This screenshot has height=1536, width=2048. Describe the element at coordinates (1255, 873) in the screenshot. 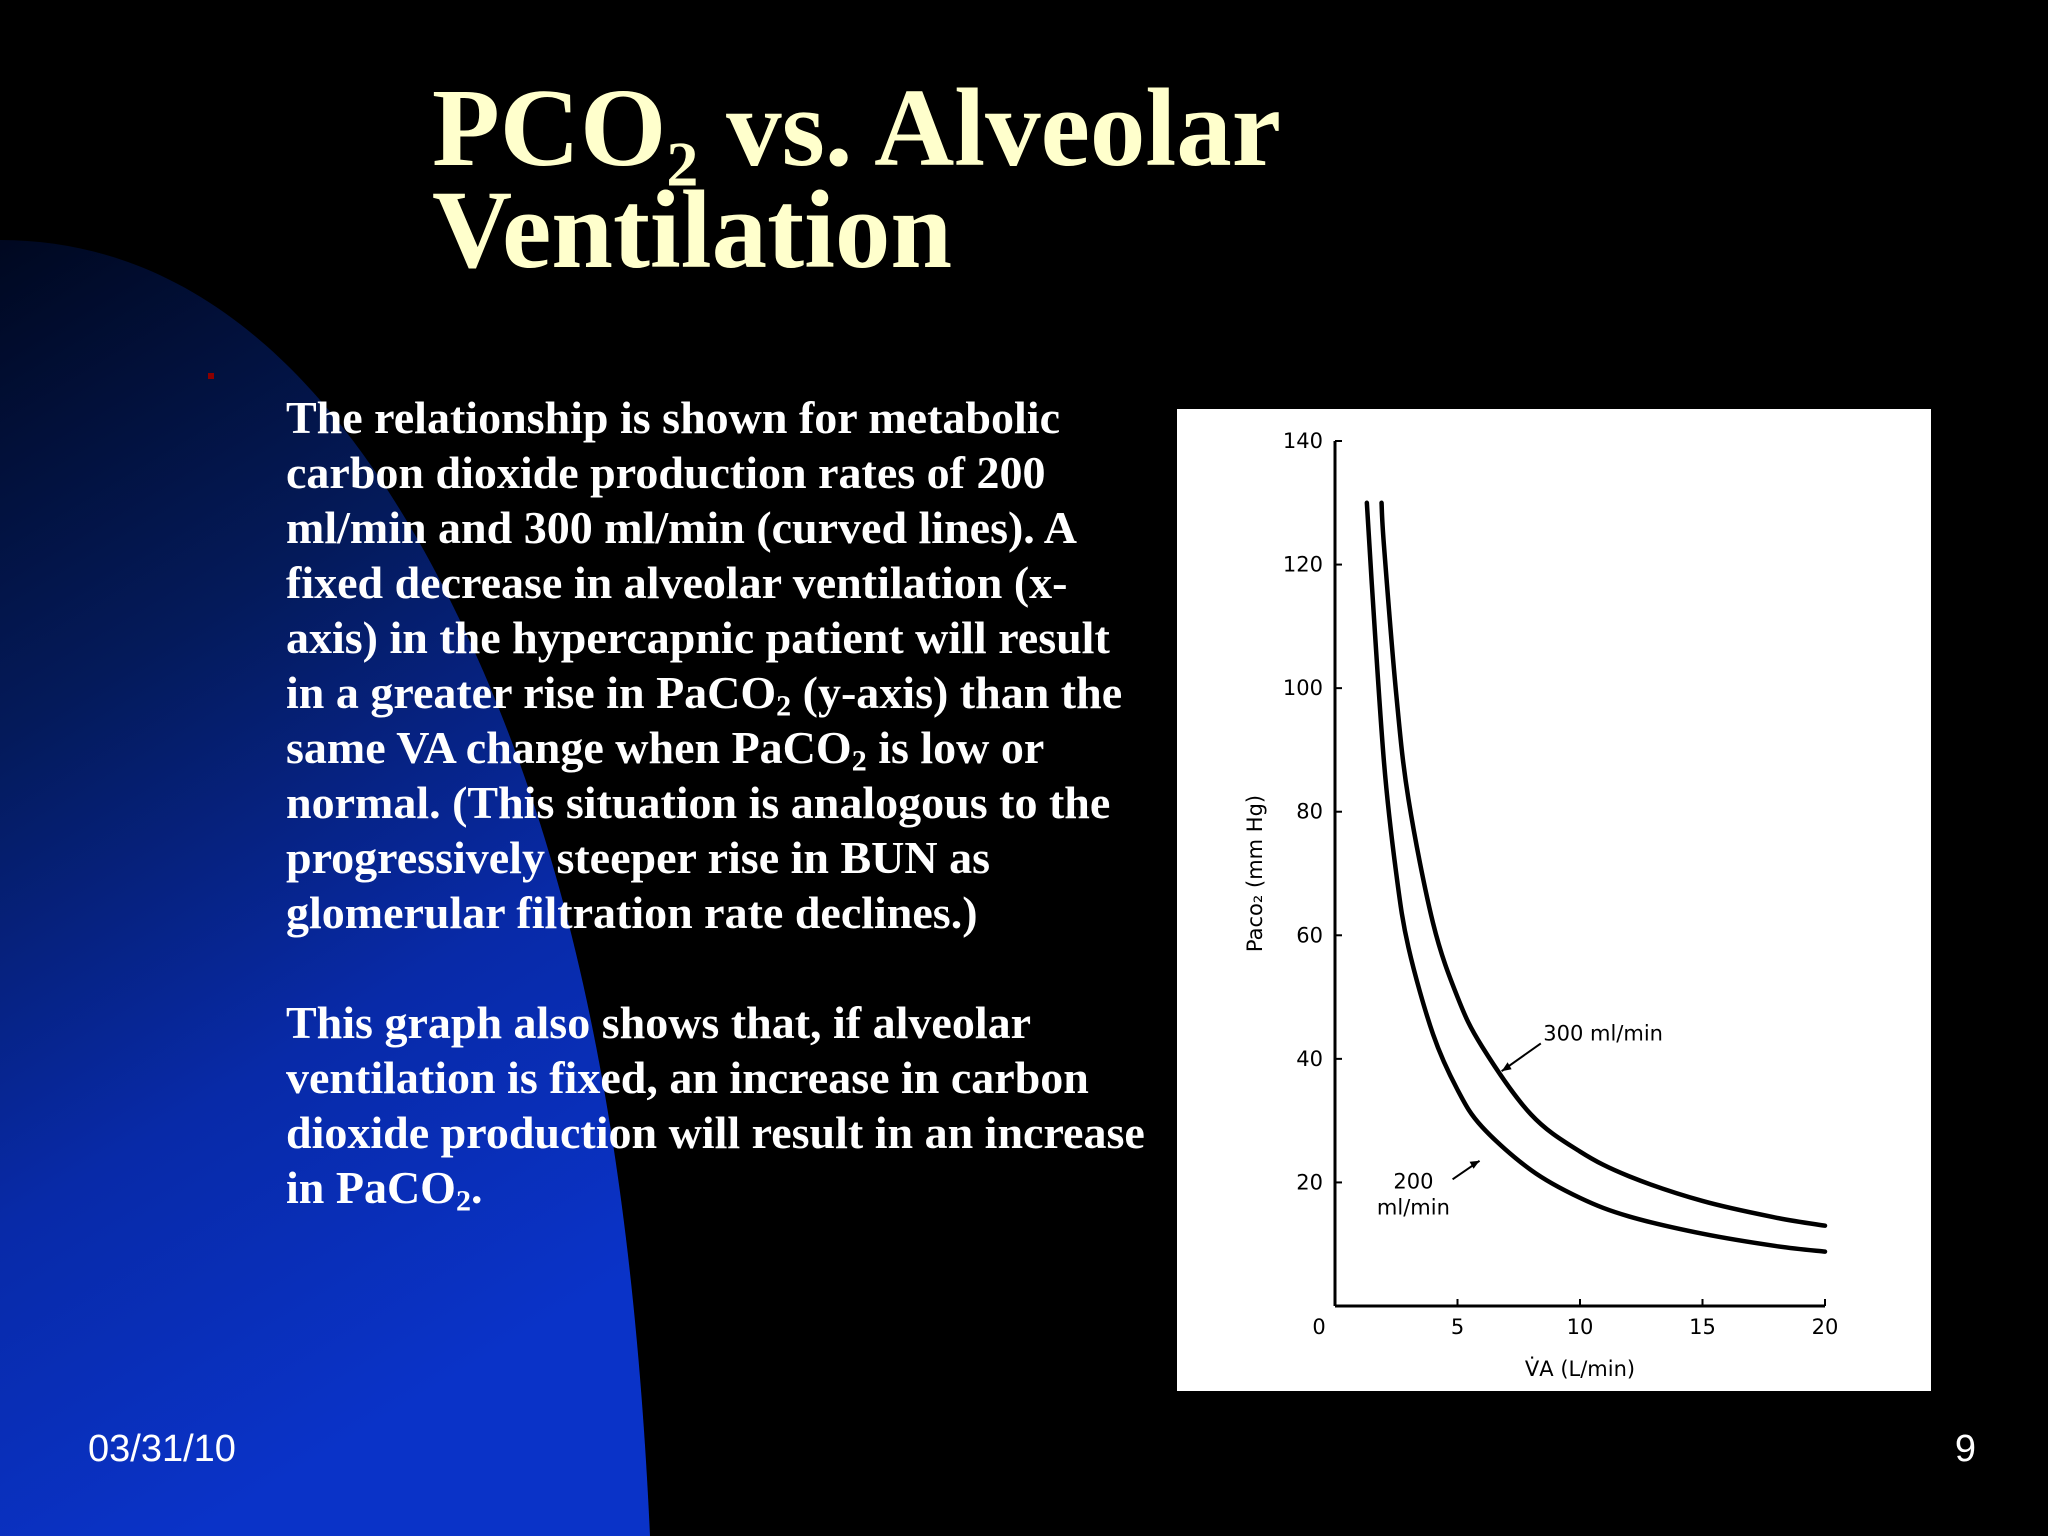

I see `y-axis-title: Paco₂ (mm Hg)` at that location.